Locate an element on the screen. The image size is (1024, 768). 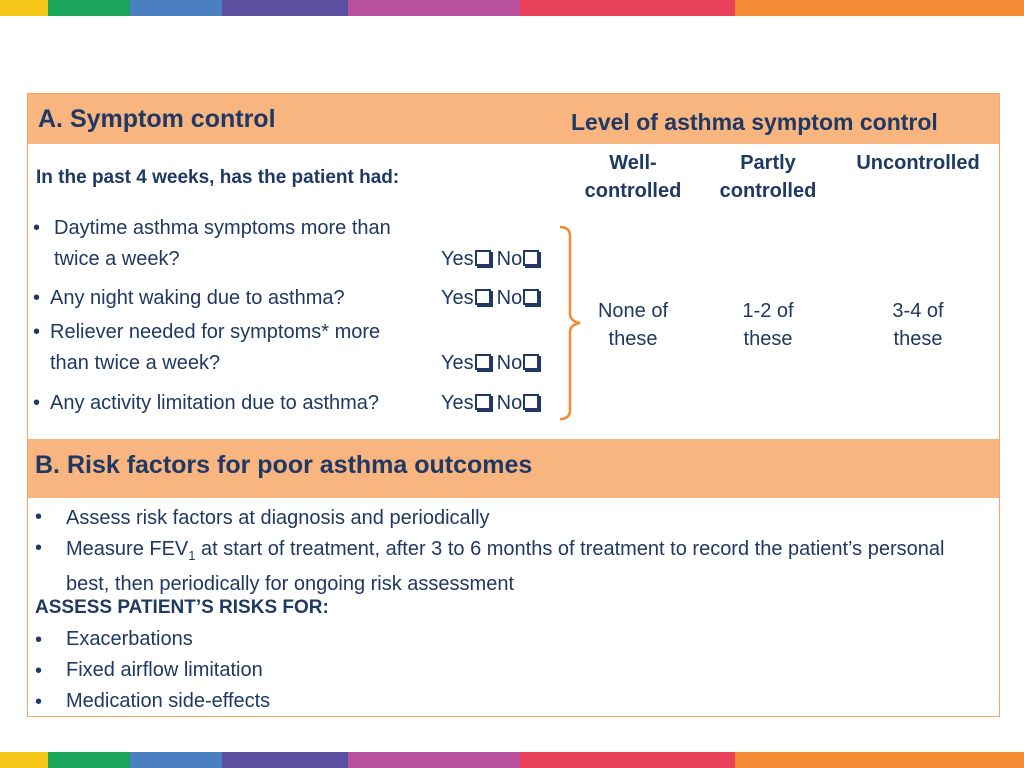
text: Medication side-effects is located at coordinates (168, 701).